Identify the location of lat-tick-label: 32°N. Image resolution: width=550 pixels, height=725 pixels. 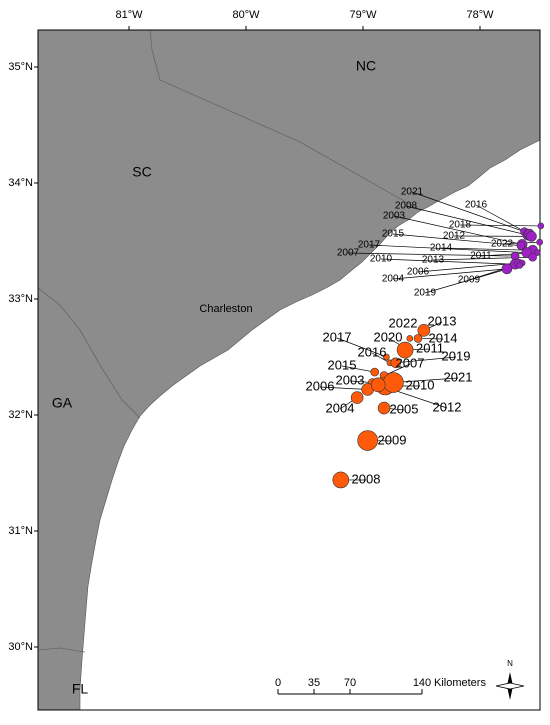
(20, 415).